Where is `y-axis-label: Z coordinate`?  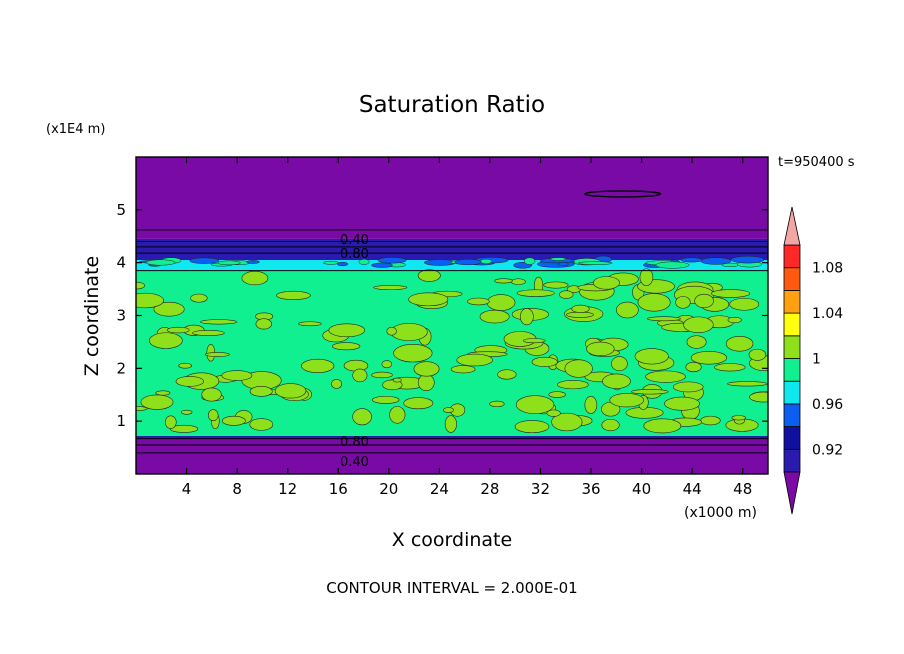
y-axis-label: Z coordinate is located at coordinates (92, 316).